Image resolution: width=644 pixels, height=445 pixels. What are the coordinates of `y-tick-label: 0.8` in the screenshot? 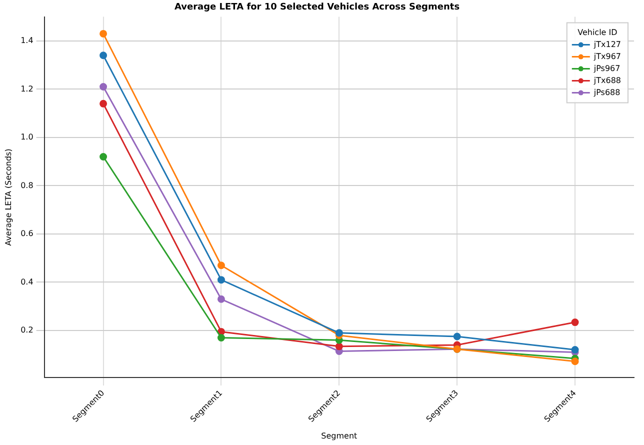 It's located at (27, 185).